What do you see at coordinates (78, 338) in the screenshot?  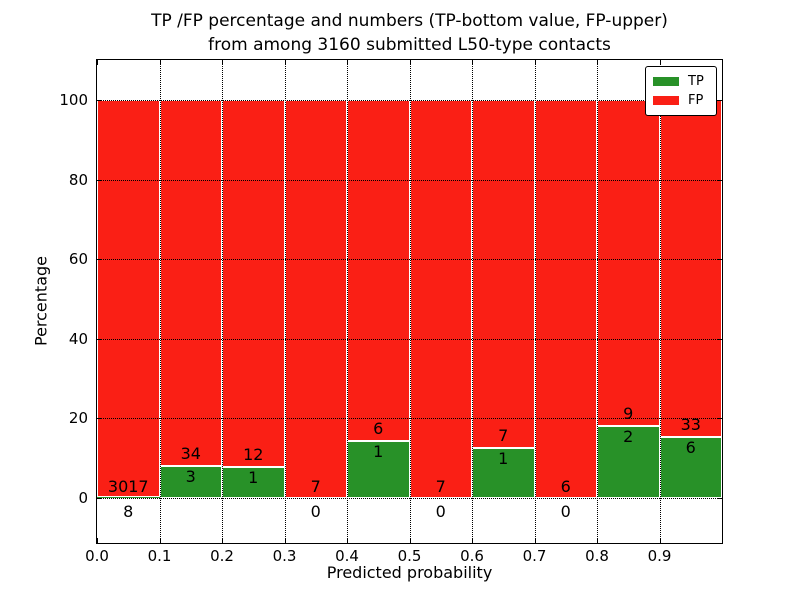 I see `y-tick-label: 40` at bounding box center [78, 338].